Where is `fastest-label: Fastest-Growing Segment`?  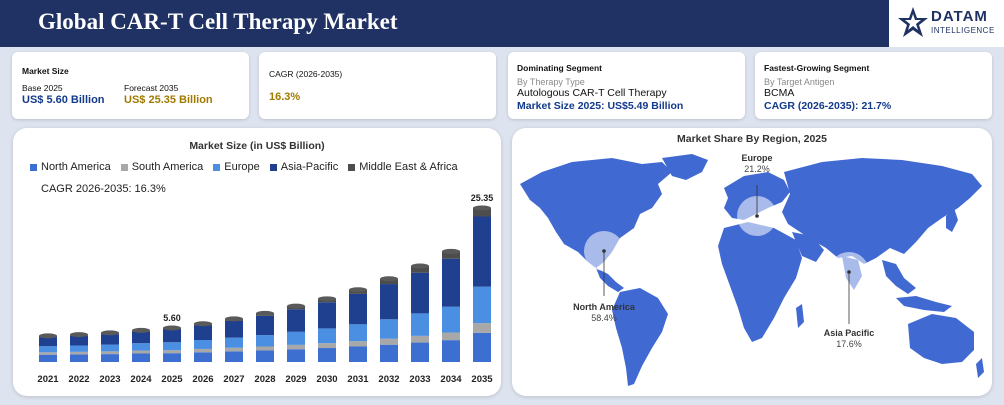
fastest-label: Fastest-Growing Segment is located at coordinates (817, 68).